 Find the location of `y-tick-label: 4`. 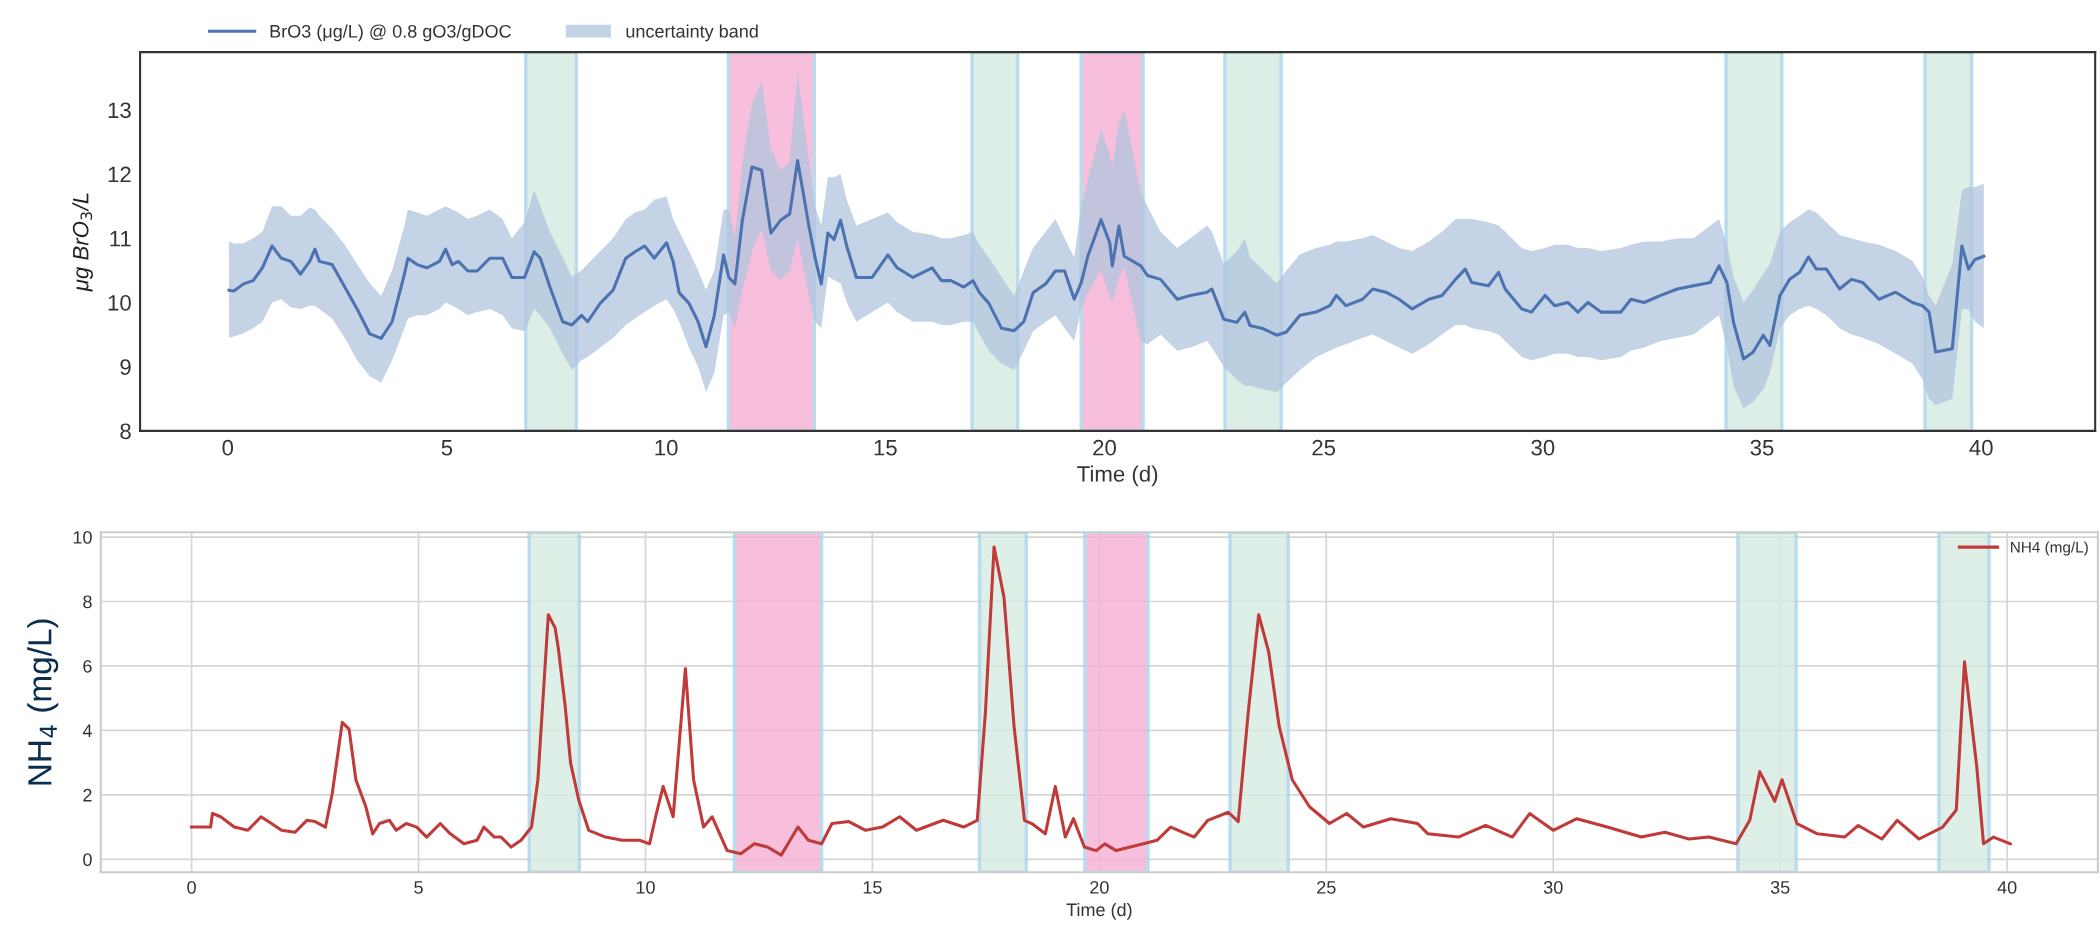

y-tick-label: 4 is located at coordinates (87, 730).